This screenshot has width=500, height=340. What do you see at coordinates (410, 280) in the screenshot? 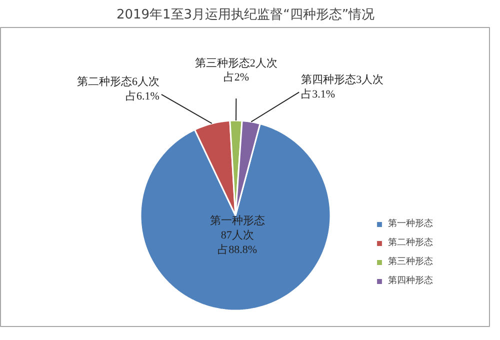
I see `legend-label: 第四种形态` at bounding box center [410, 280].